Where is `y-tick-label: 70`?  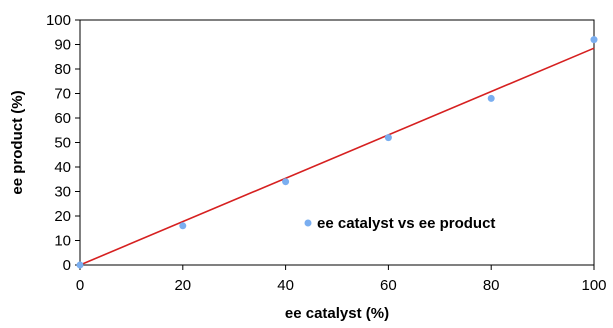 y-tick-label: 70 is located at coordinates (62, 94).